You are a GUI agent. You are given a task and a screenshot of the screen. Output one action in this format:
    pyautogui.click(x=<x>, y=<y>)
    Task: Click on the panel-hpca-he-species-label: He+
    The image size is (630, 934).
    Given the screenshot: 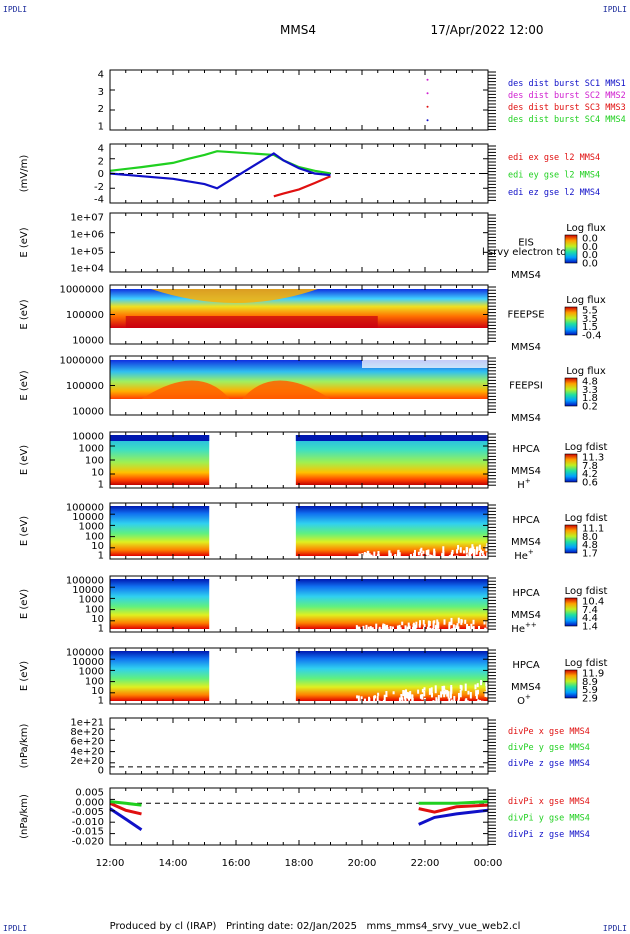 What is the action you would take?
    pyautogui.click(x=524, y=555)
    